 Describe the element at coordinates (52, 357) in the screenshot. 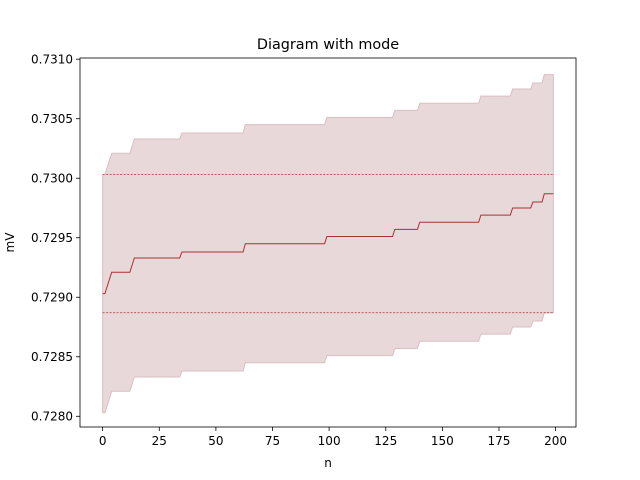

I see `y-tick-label: 0.7285` at that location.